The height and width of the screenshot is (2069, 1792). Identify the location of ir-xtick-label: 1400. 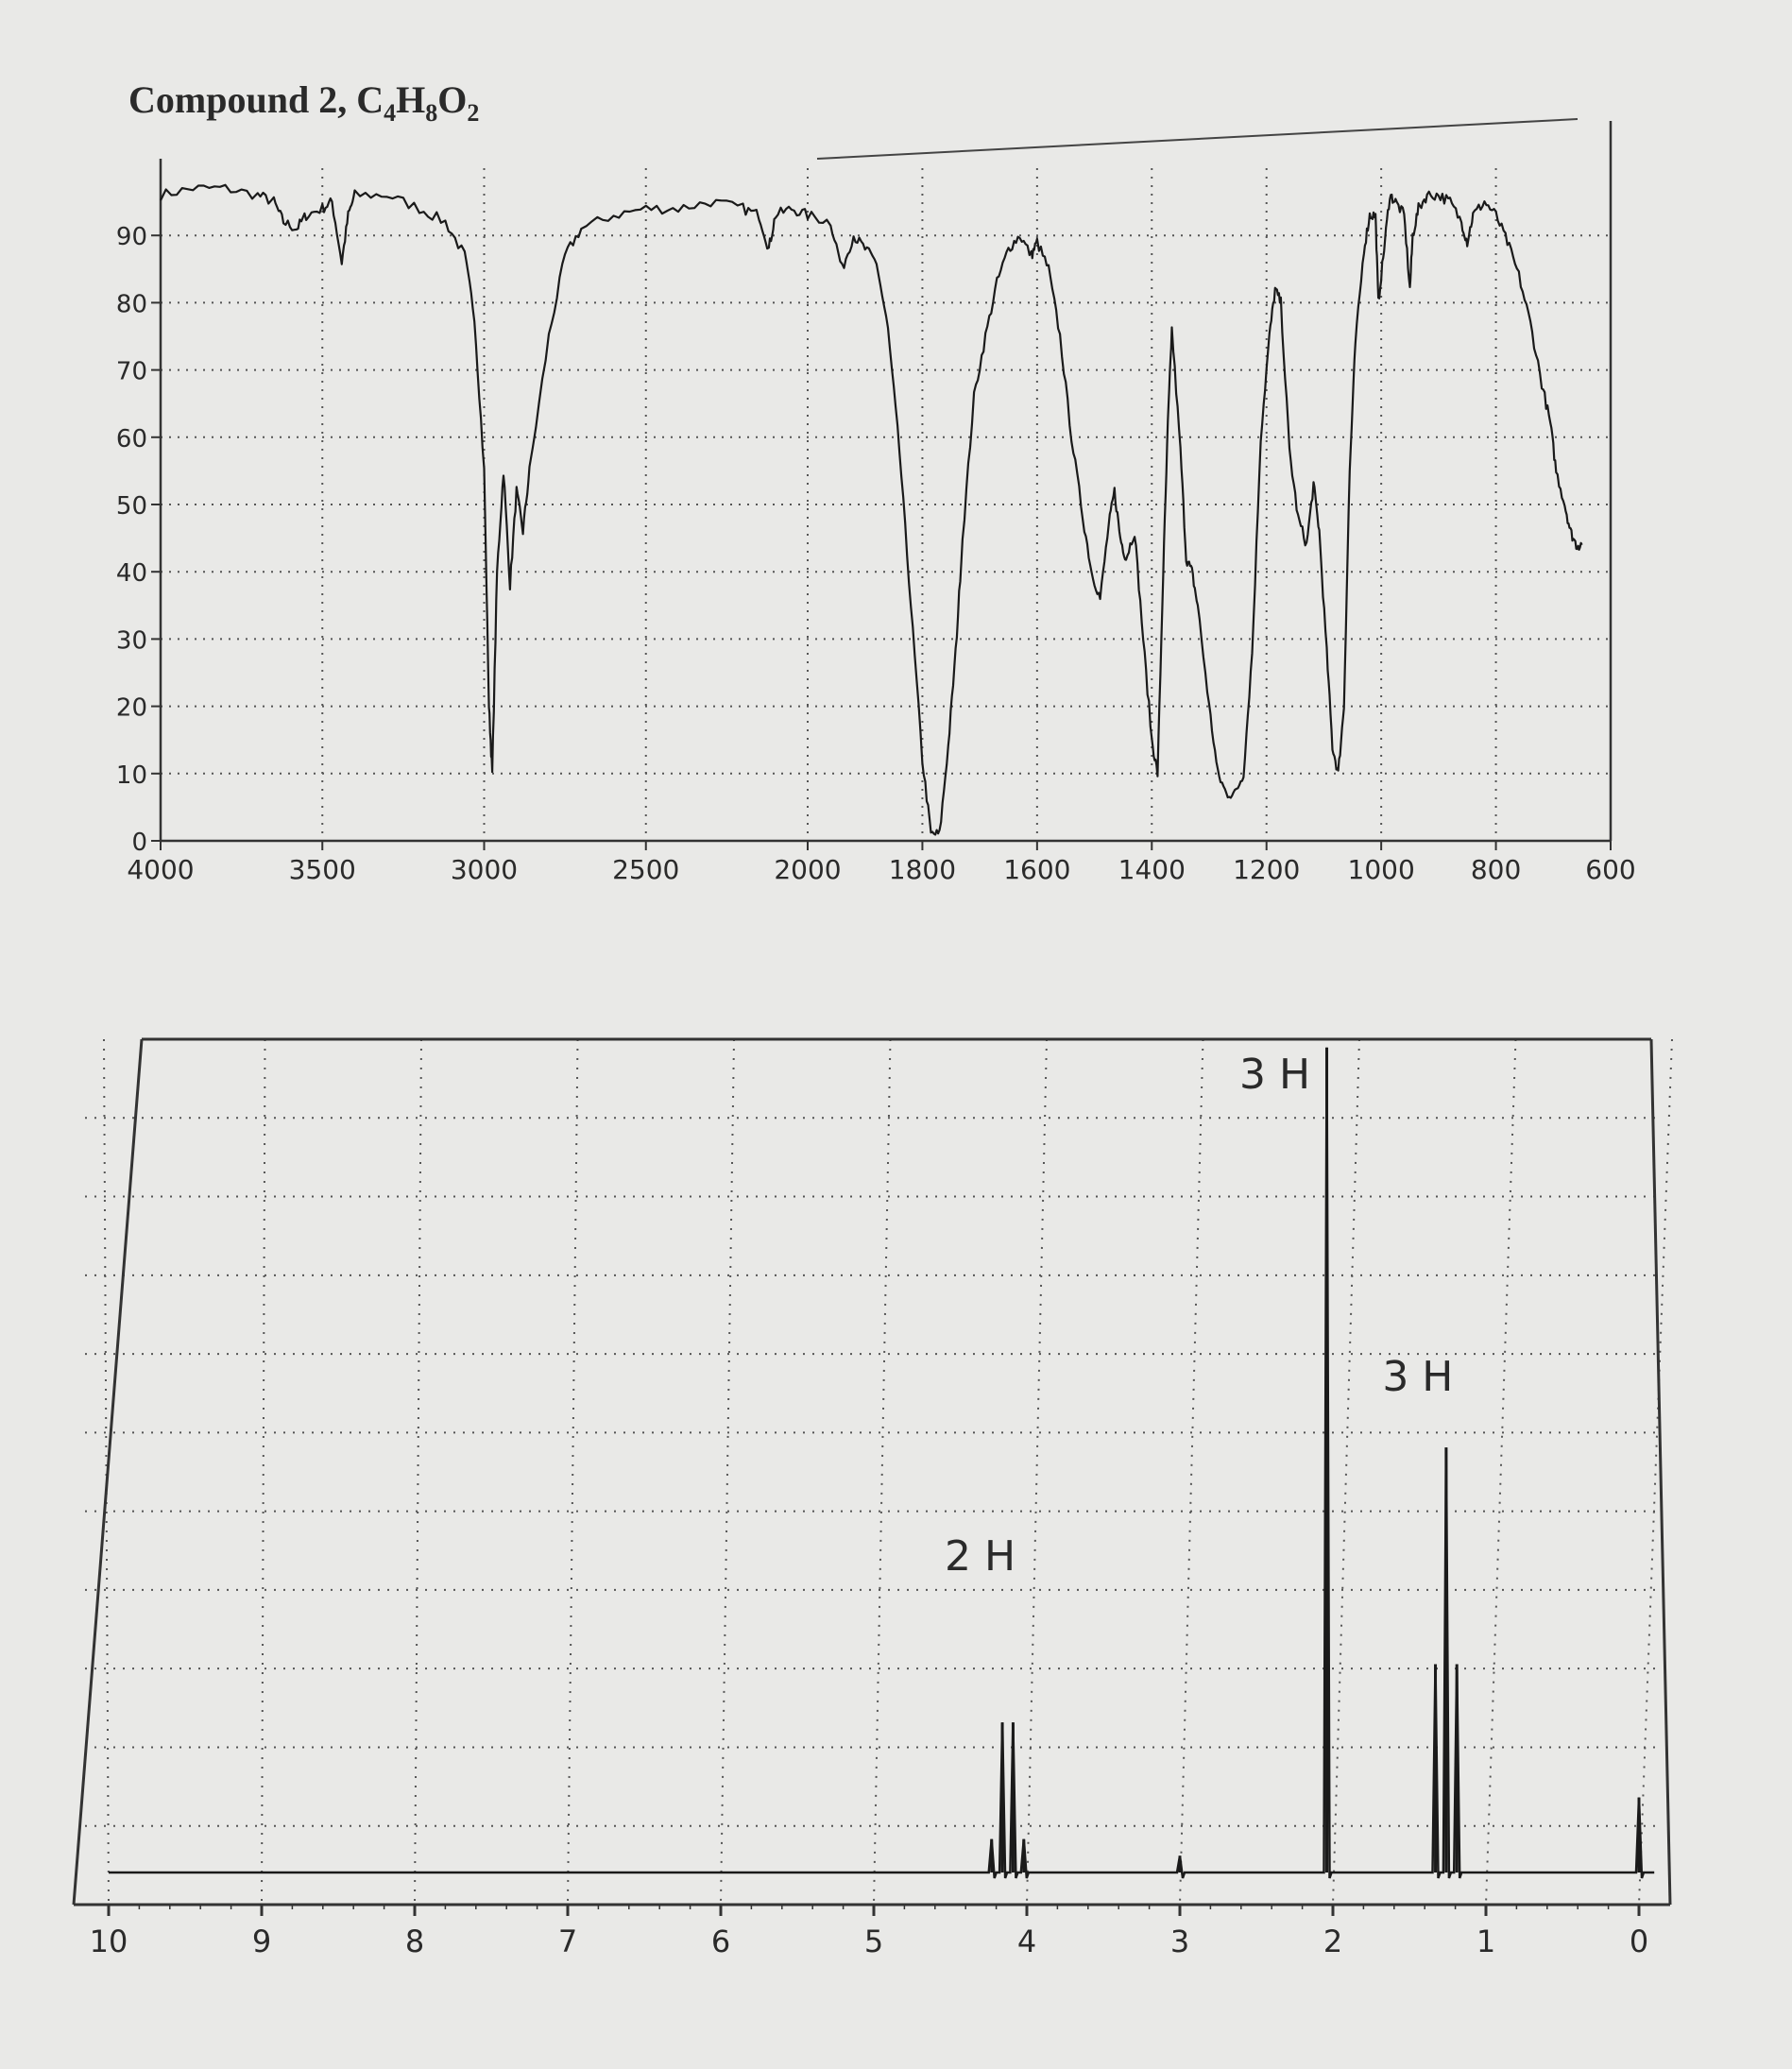
(1152, 869).